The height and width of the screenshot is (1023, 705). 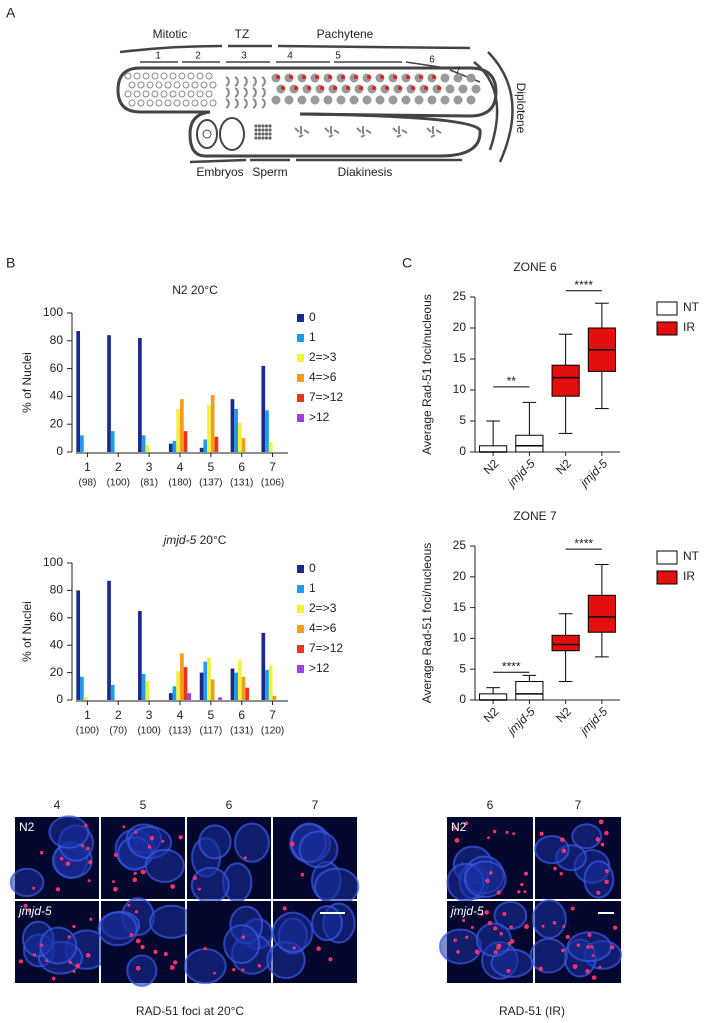 I want to click on y-axis-label: % of Nuclei, so click(x=27, y=631).